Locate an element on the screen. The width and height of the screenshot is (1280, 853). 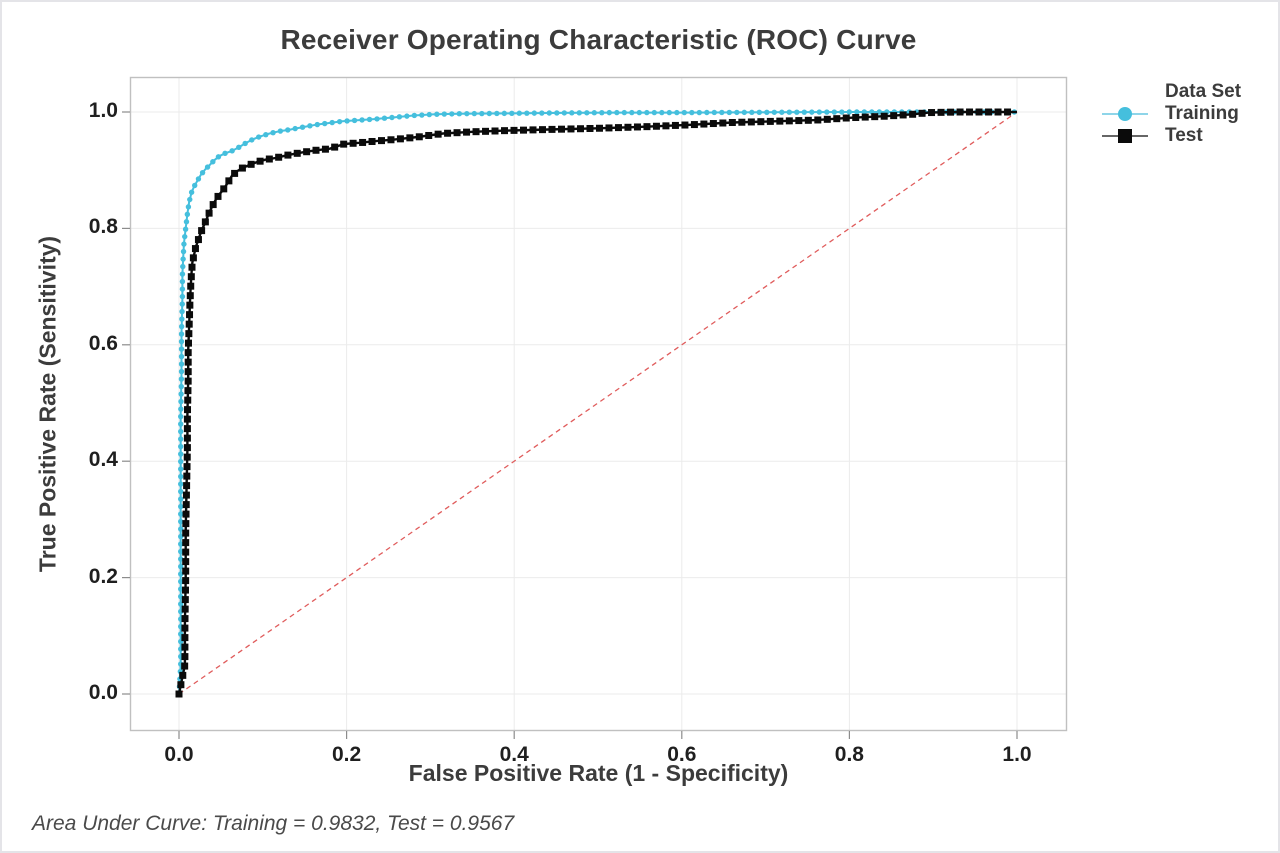
x-axis-title: False Positive Rate (1 - Specificity) is located at coordinates (598, 773).